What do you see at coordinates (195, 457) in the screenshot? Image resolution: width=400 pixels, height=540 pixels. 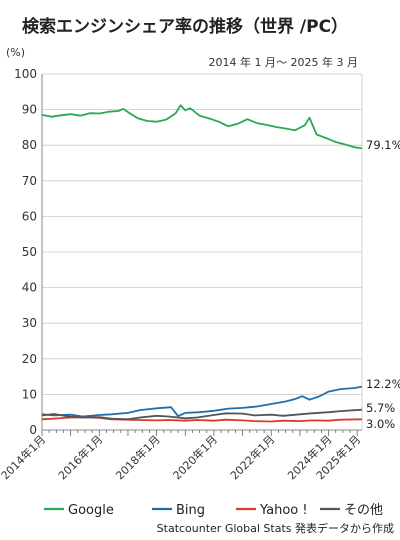 I see `x-tick-label: 2020年1月` at bounding box center [195, 457].